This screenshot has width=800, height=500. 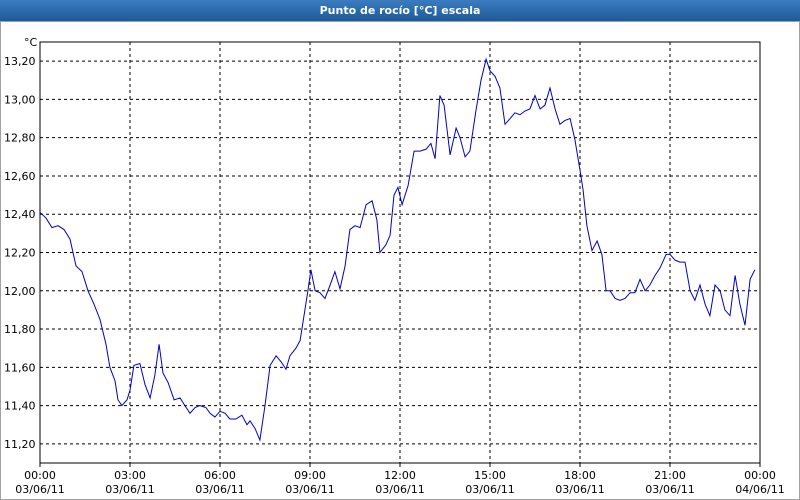 What do you see at coordinates (31, 42) in the screenshot?
I see `y-unit: °C` at bounding box center [31, 42].